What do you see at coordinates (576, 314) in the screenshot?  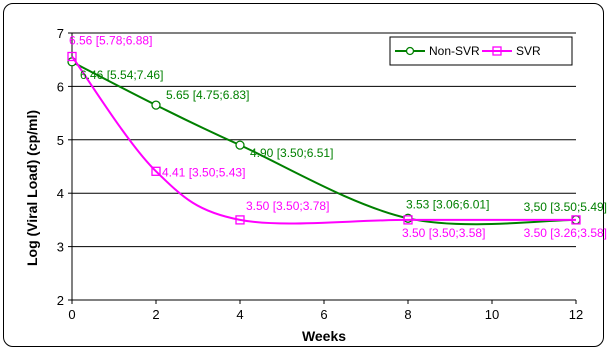 I see `x-tick-label-12: 12` at bounding box center [576, 314].